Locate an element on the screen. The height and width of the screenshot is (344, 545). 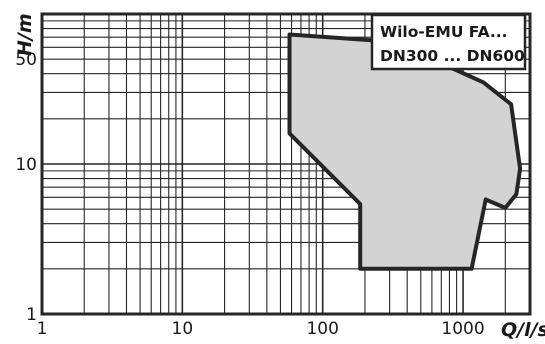
y-axis-label: H/m is located at coordinates (25, 34).